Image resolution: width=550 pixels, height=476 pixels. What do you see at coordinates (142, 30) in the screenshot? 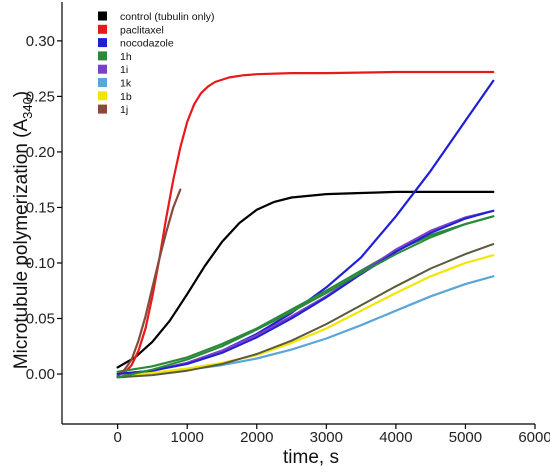
I see `legend-label-2: paclitaxel` at bounding box center [142, 30].